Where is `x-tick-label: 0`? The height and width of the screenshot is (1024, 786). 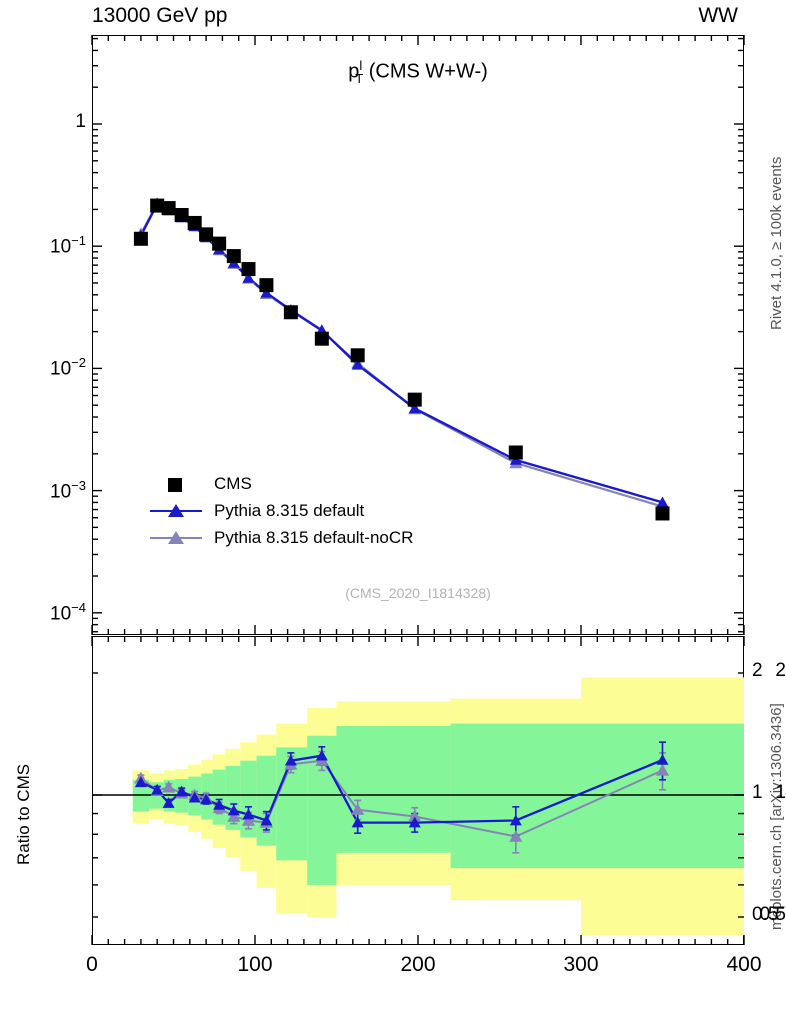
x-tick-label: 0 is located at coordinates (92, 964).